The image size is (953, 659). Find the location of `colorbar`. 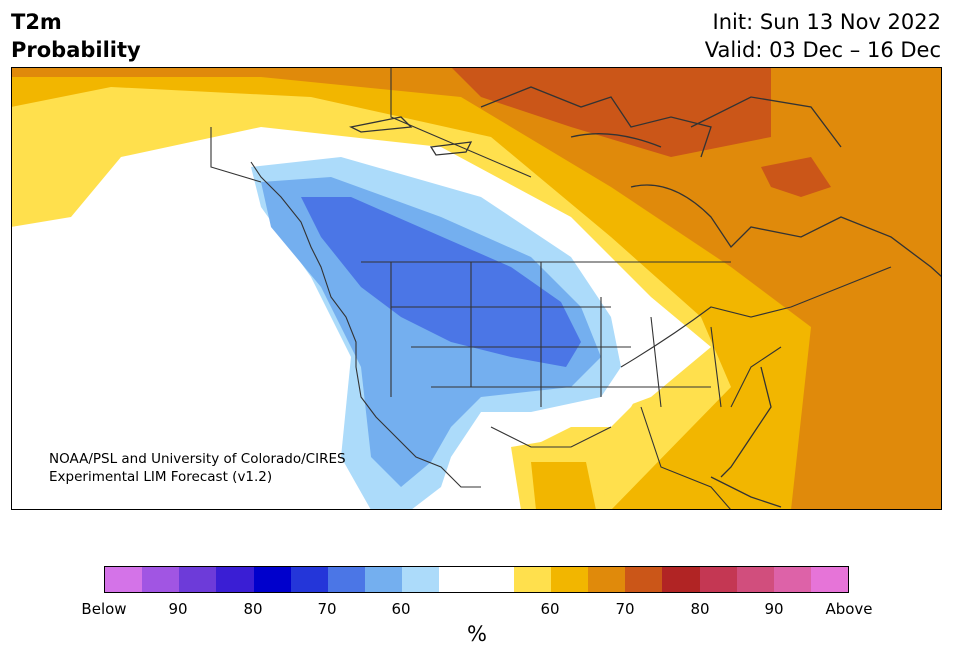

colorbar is located at coordinates (476, 579).